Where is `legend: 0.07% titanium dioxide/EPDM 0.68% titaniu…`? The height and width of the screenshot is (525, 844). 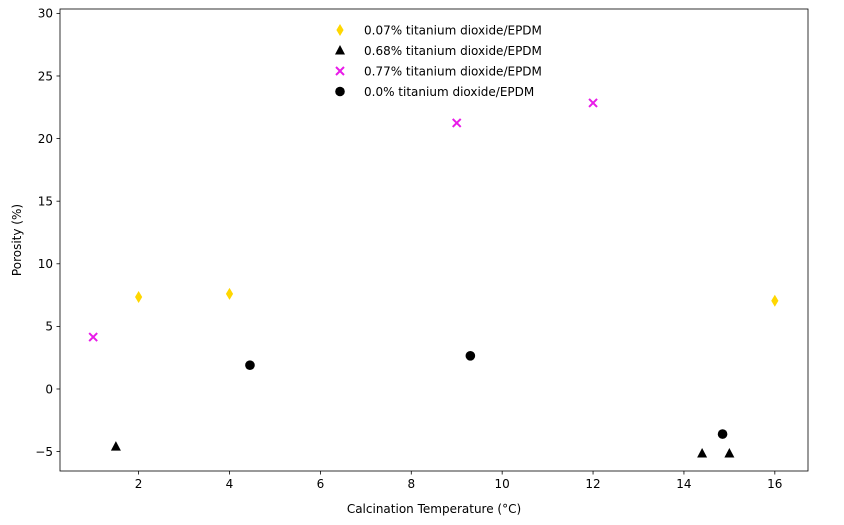
legend: 0.07% titanium dioxide/EPDM 0.68% titaniu… is located at coordinates (438, 61).